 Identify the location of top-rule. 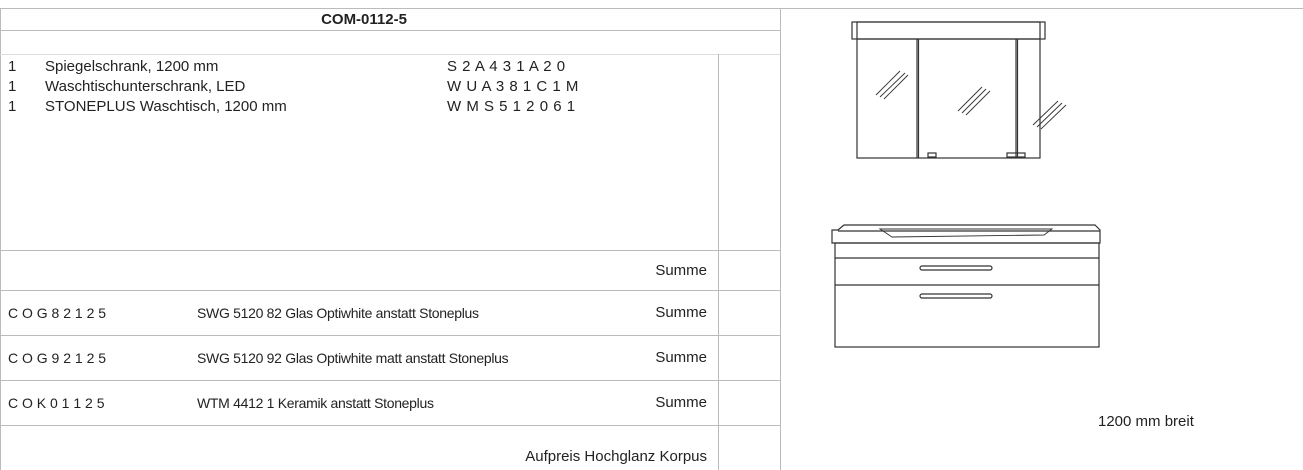
(651, 8).